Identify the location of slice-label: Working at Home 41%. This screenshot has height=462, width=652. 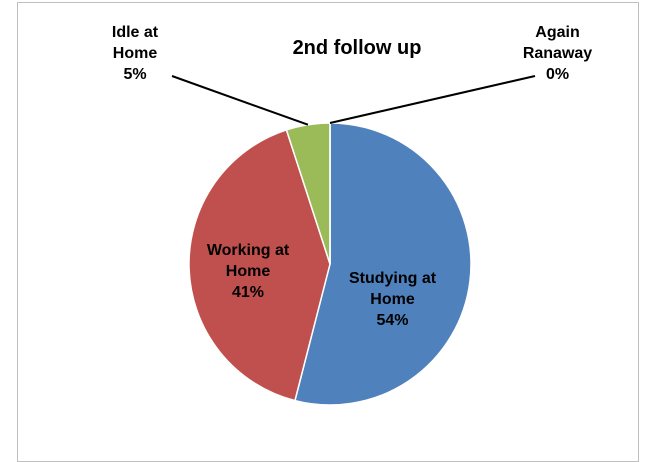
(248, 271).